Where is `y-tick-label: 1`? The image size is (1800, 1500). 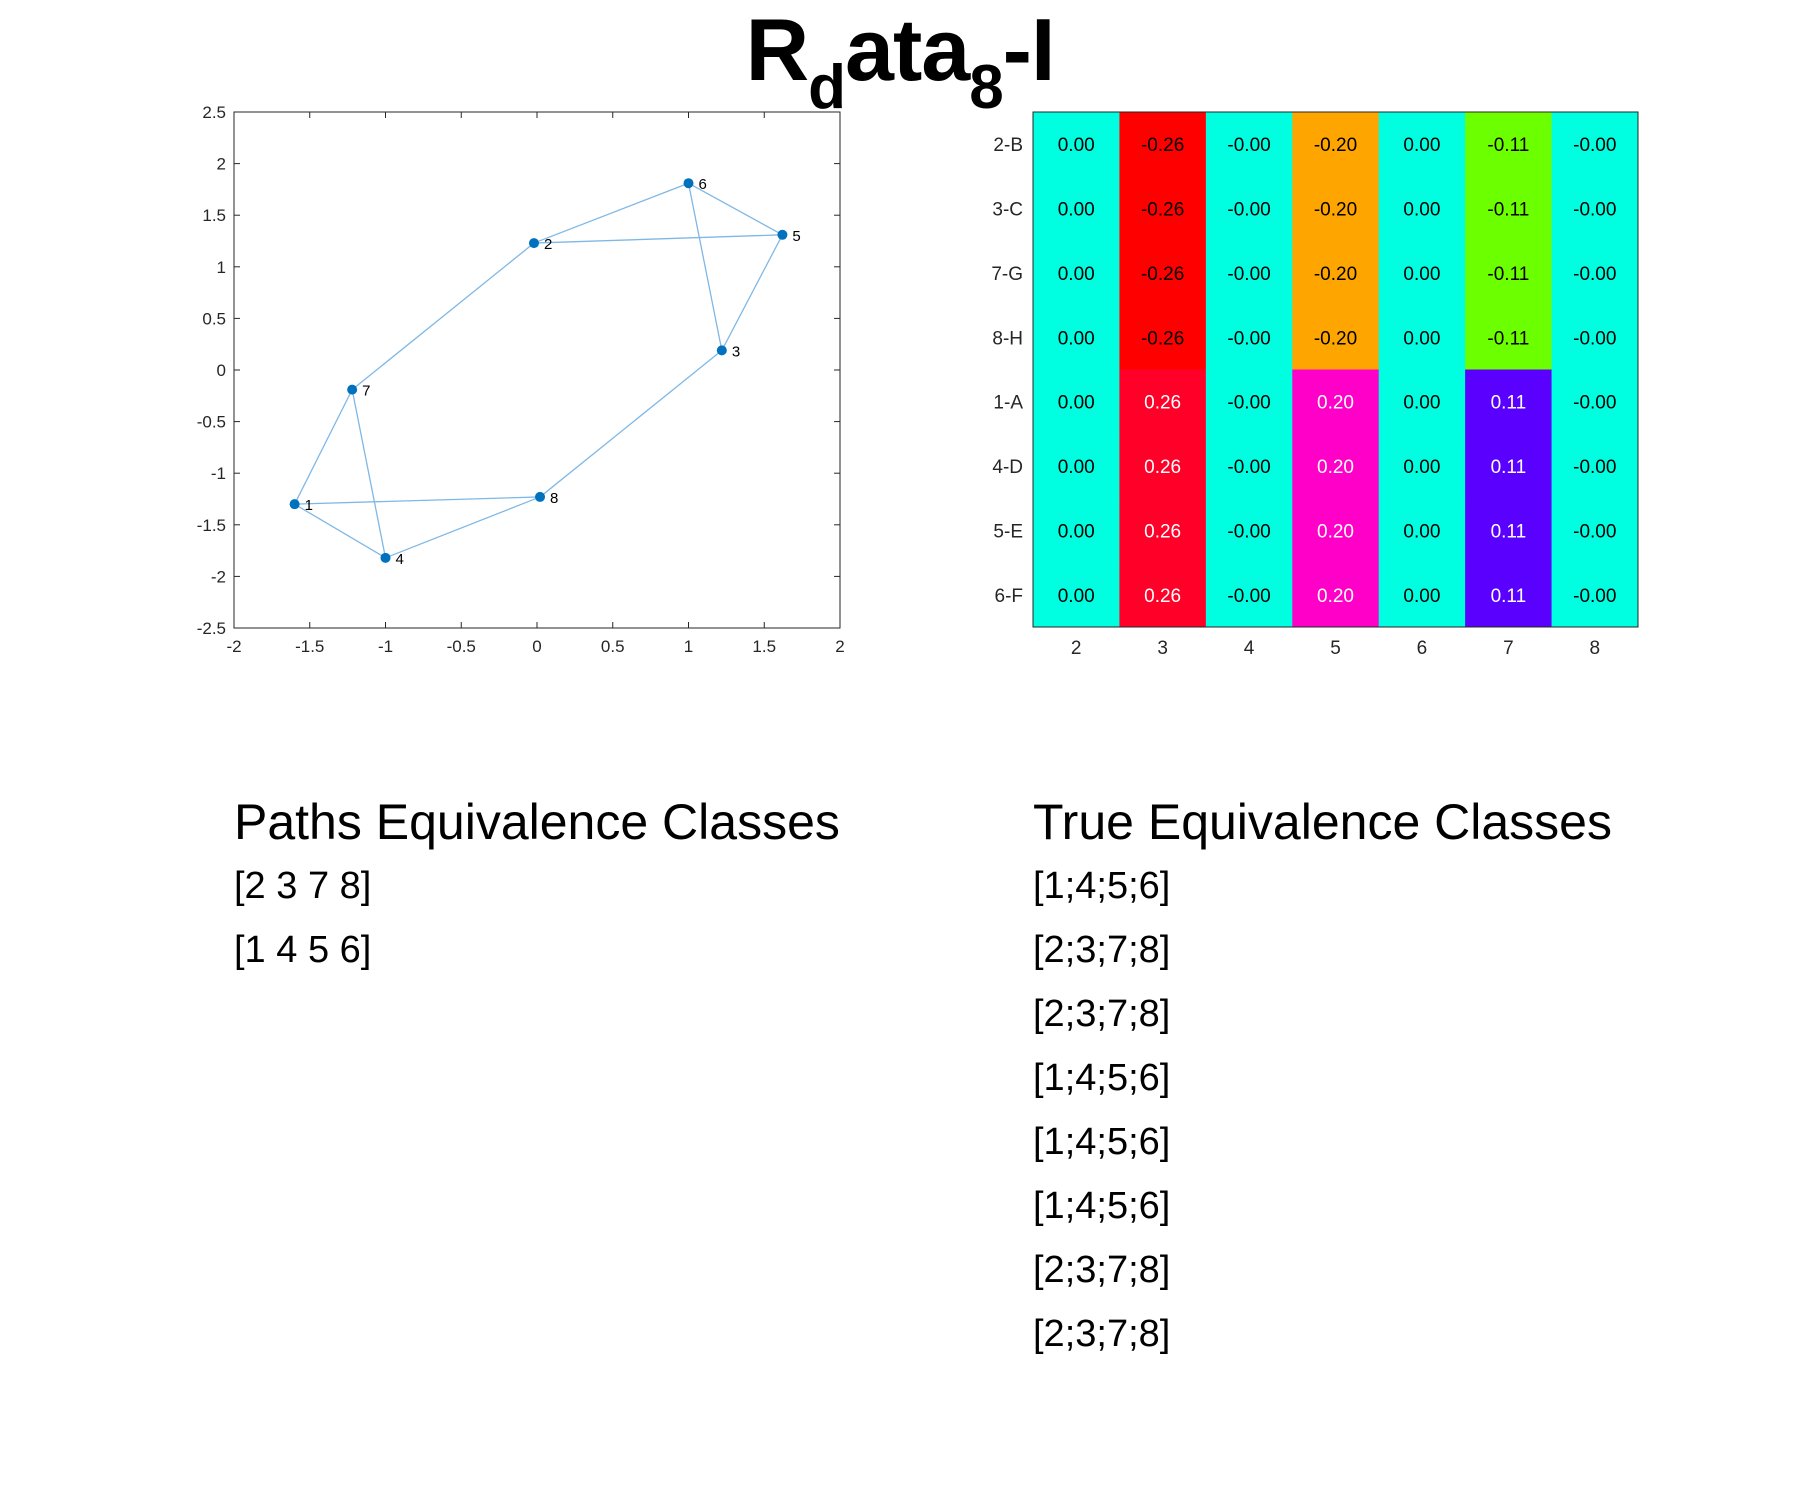
y-tick-label: 1 is located at coordinates (221, 267).